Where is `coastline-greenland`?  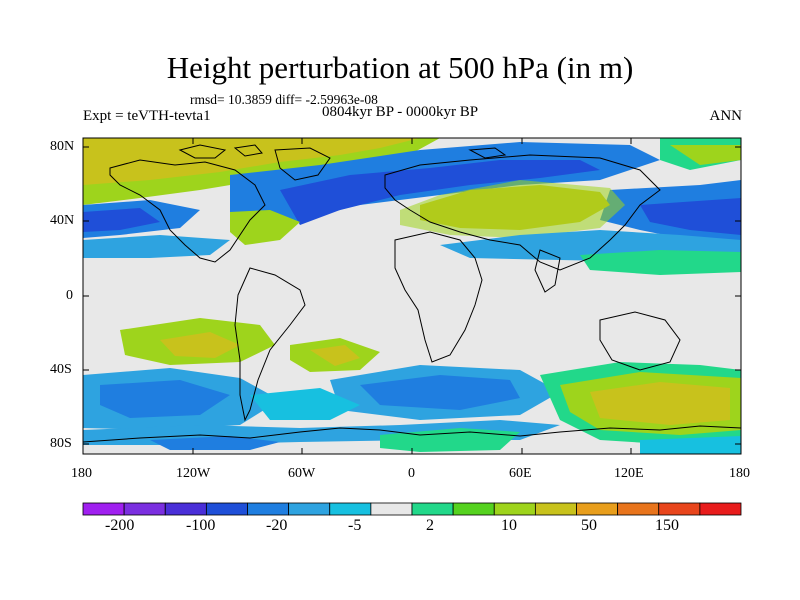
coastline-greenland is located at coordinates (302, 164).